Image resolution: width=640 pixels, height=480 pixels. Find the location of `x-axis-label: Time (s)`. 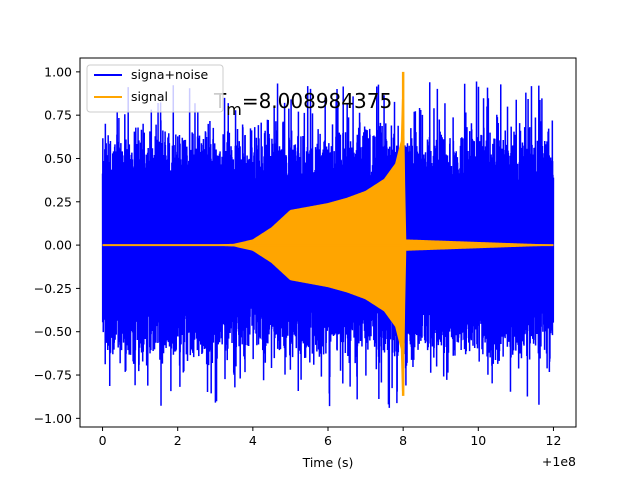

x-axis-label: Time (s) is located at coordinates (328, 462).